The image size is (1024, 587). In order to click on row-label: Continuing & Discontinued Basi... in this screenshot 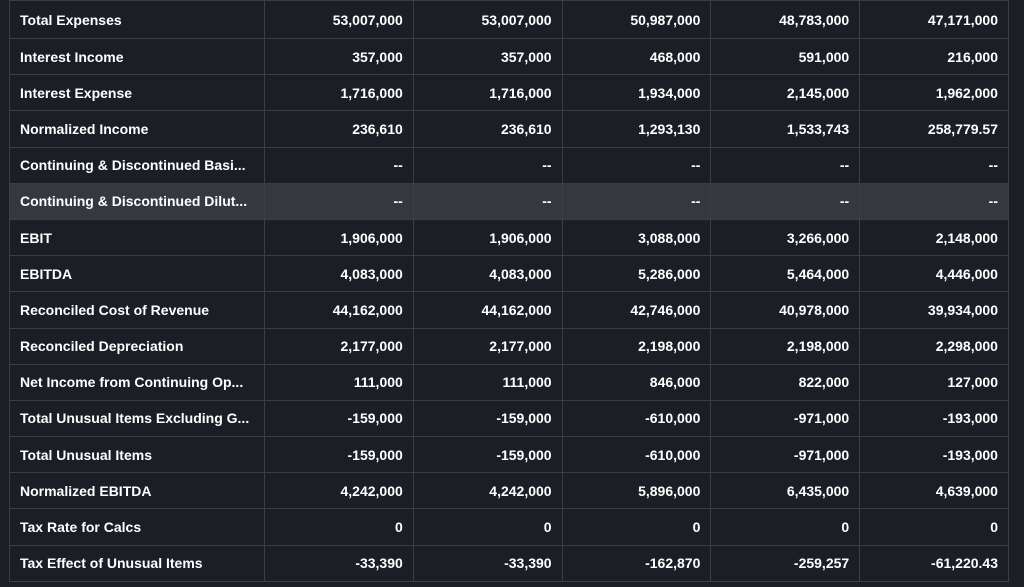, I will do `click(137, 165)`.